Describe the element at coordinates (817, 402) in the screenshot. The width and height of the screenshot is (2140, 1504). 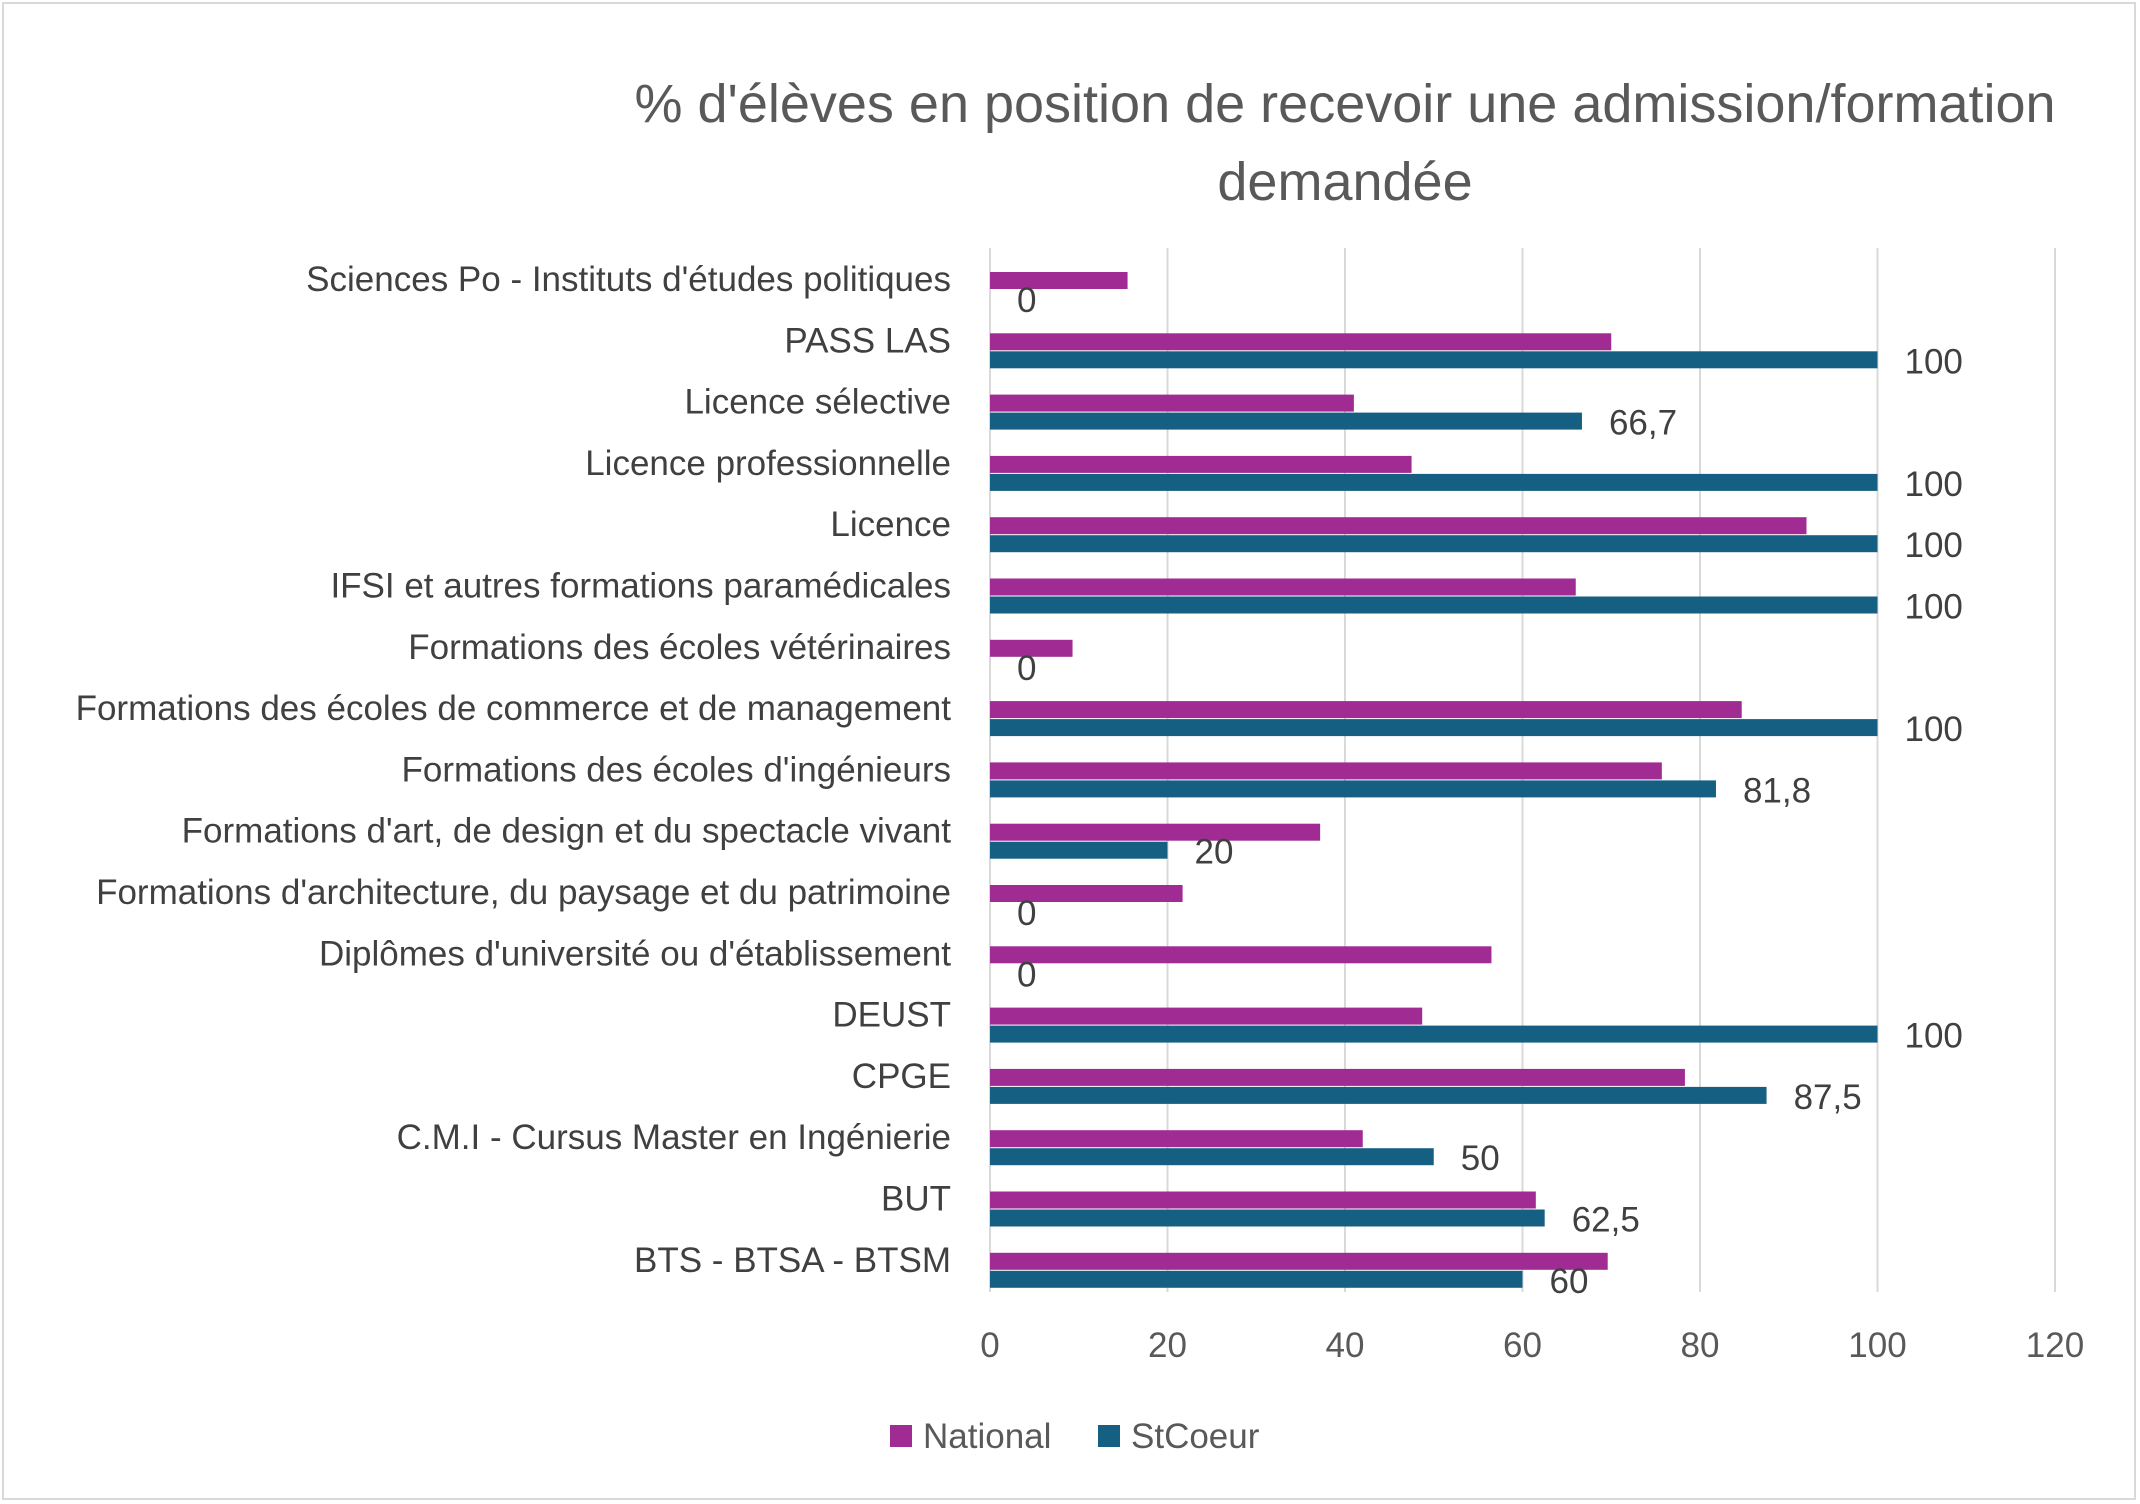
I see `category-label-licence-selective: Licence sélective` at that location.